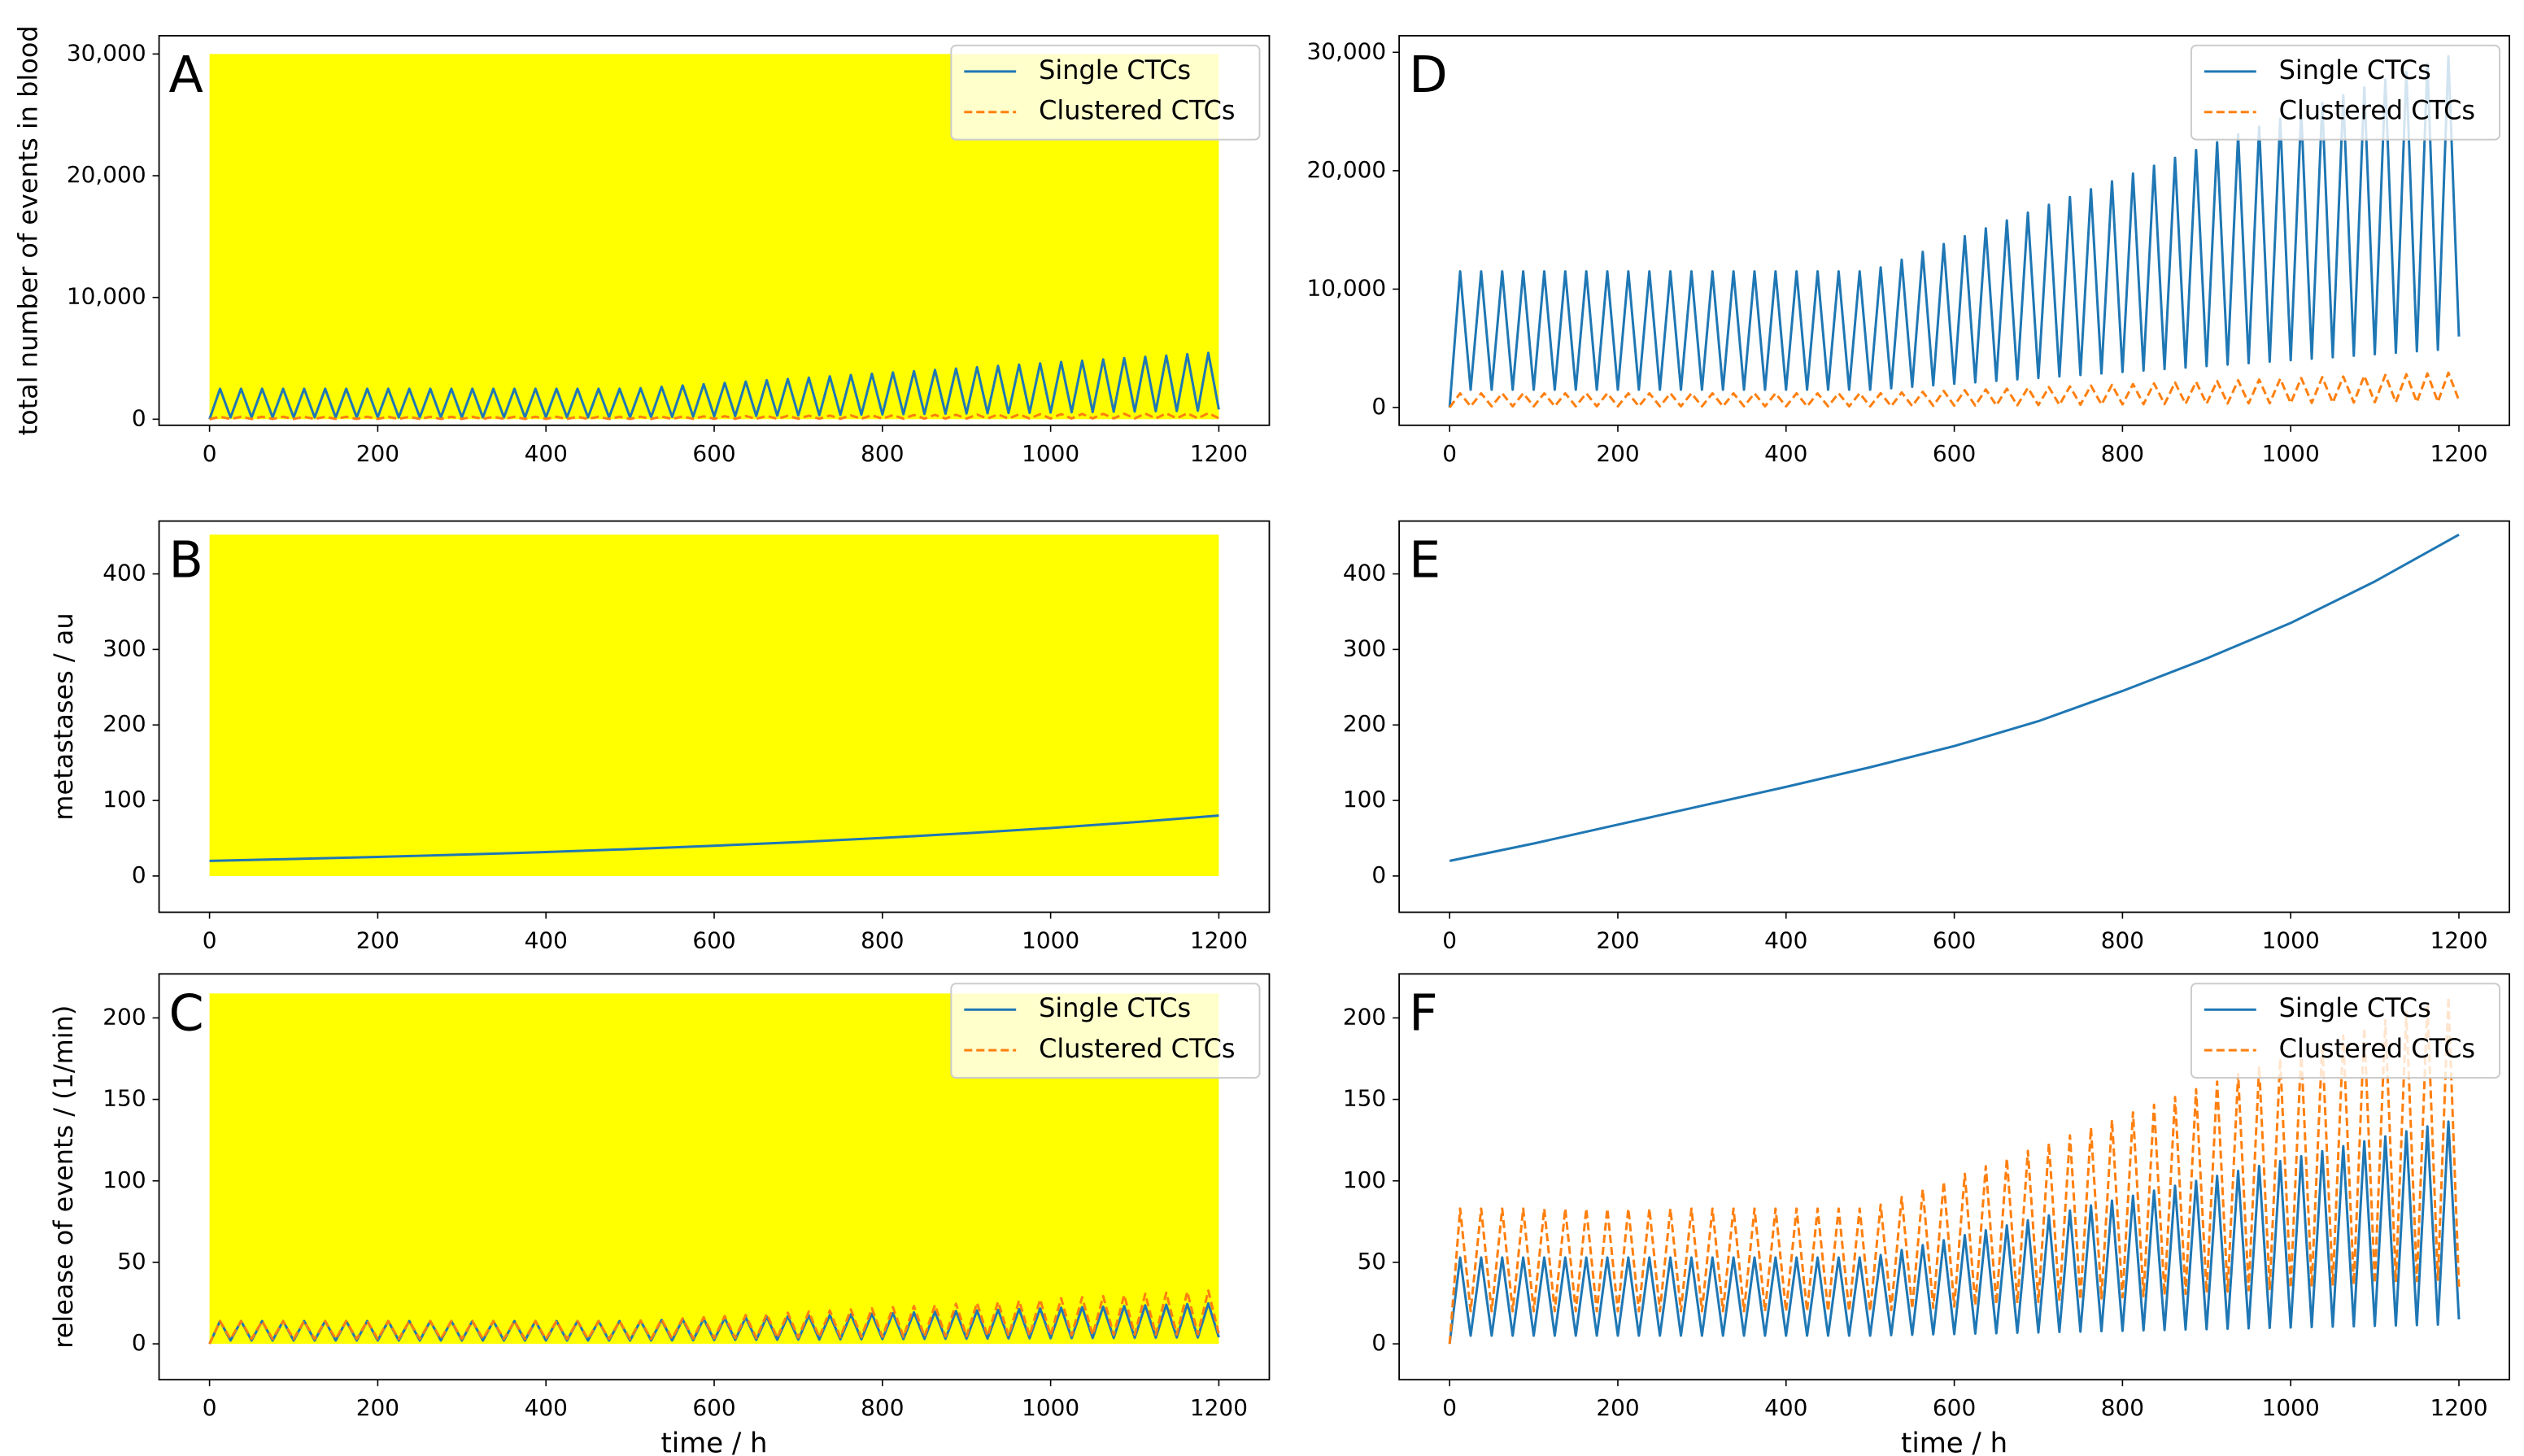  What do you see at coordinates (186, 75) in the screenshot?
I see `panel-label: A` at bounding box center [186, 75].